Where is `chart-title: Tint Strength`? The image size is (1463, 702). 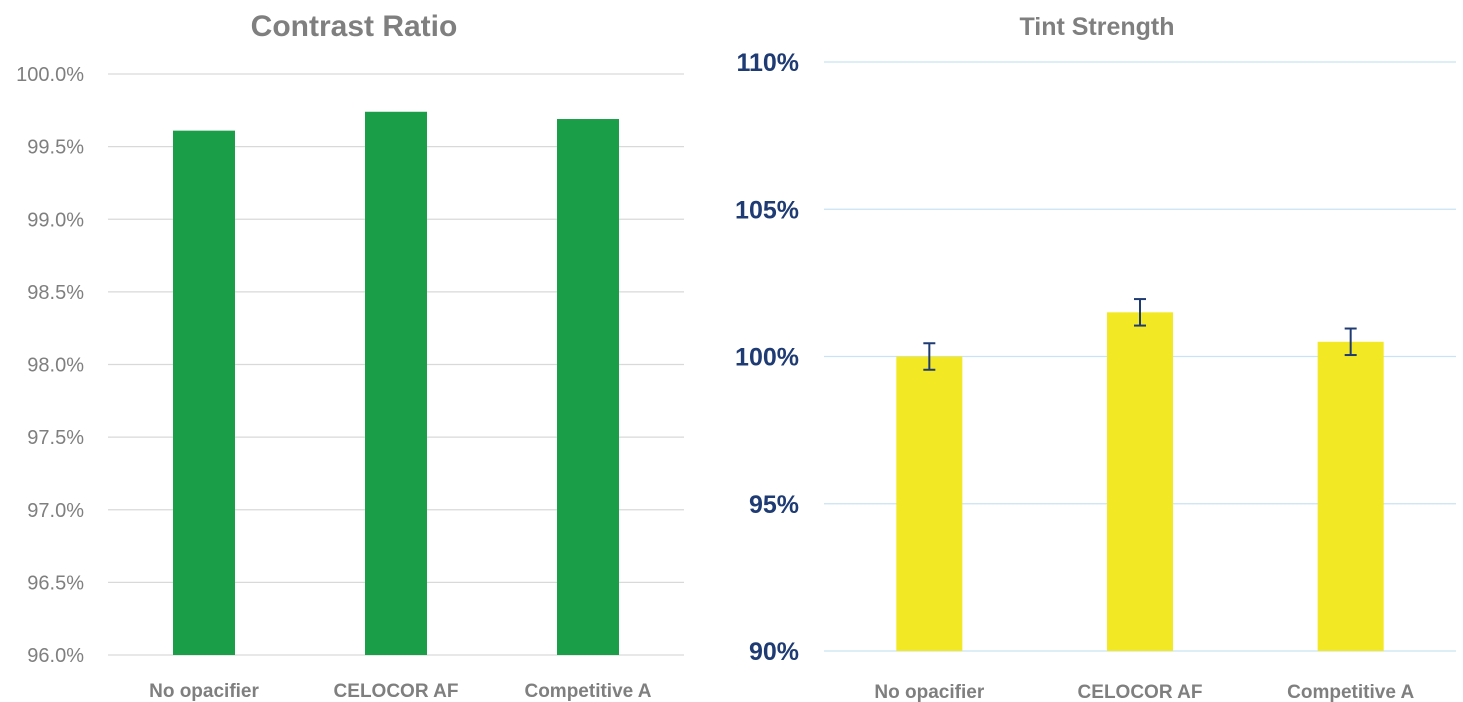
chart-title: Tint Strength is located at coordinates (1096, 27).